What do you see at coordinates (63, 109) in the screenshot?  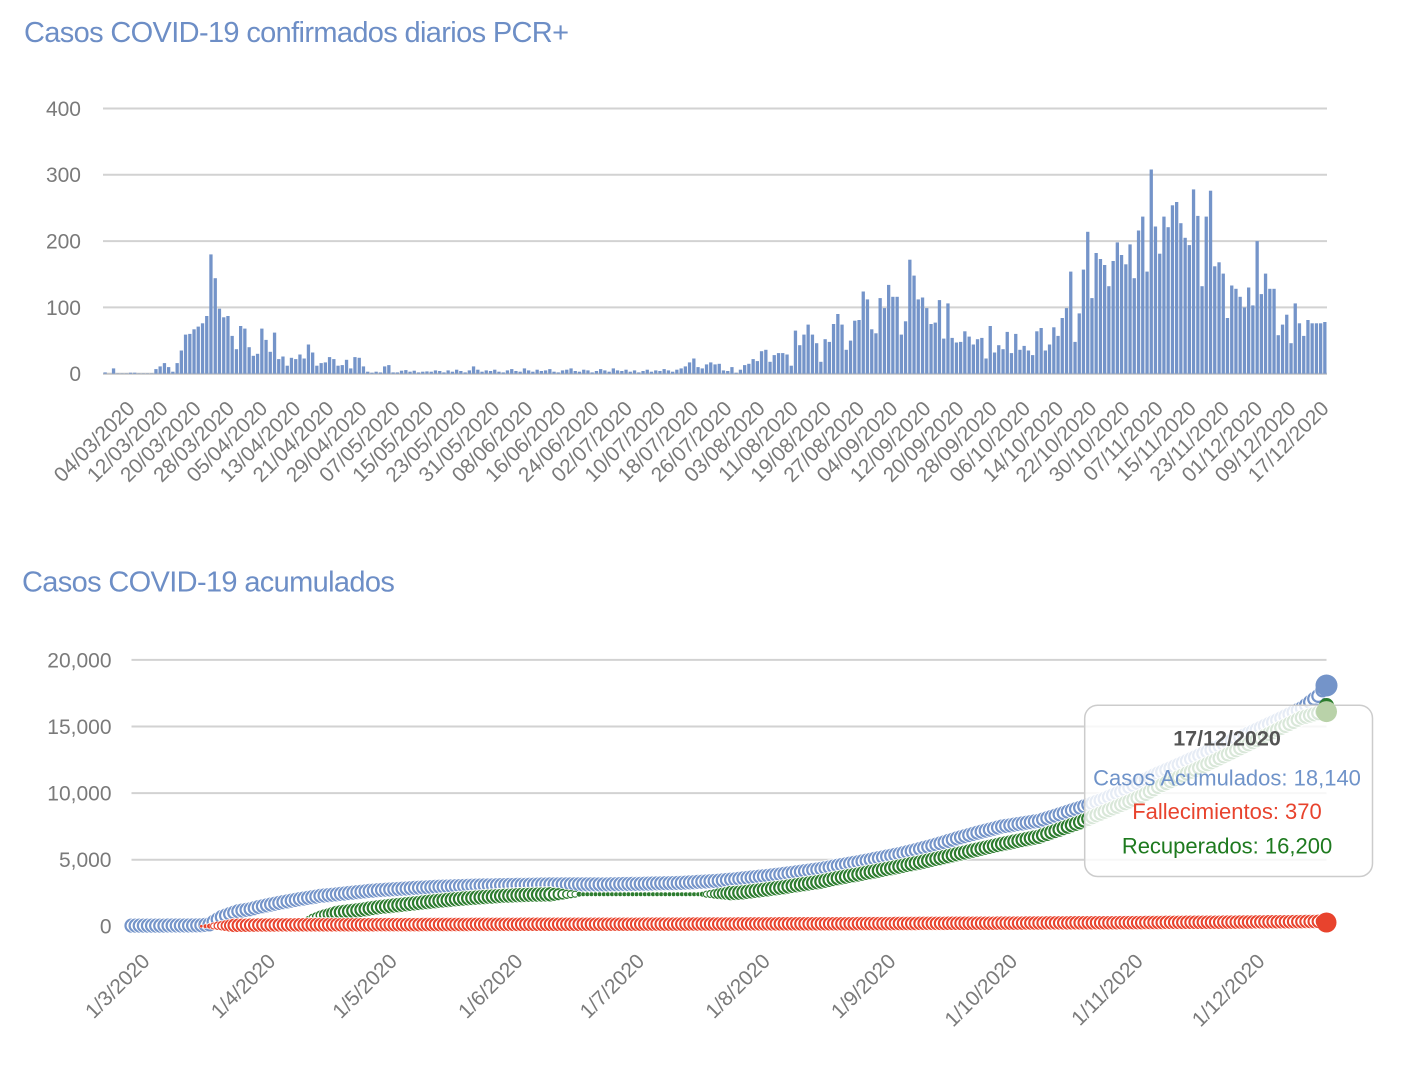 I see `svg-text: 400` at bounding box center [63, 109].